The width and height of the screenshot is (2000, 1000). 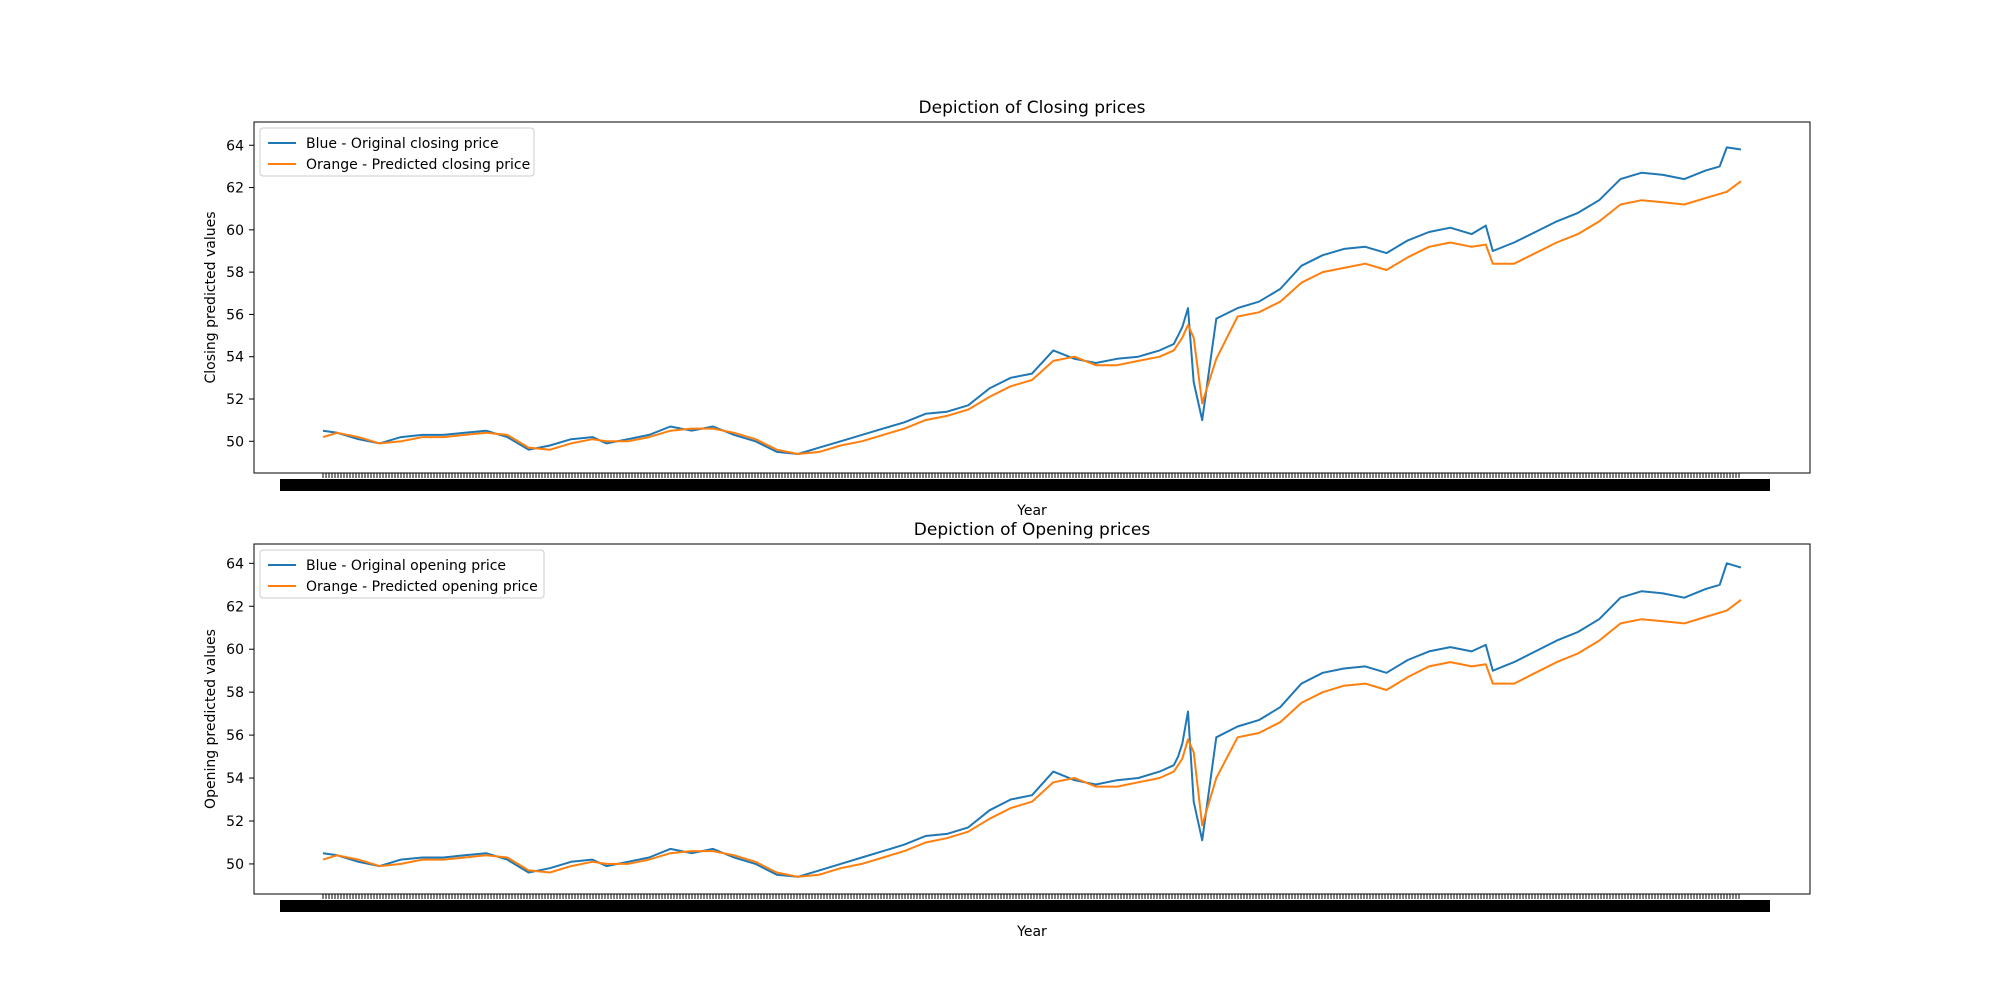 I want to click on legend-label: Blue - Original opening price, so click(x=406, y=566).